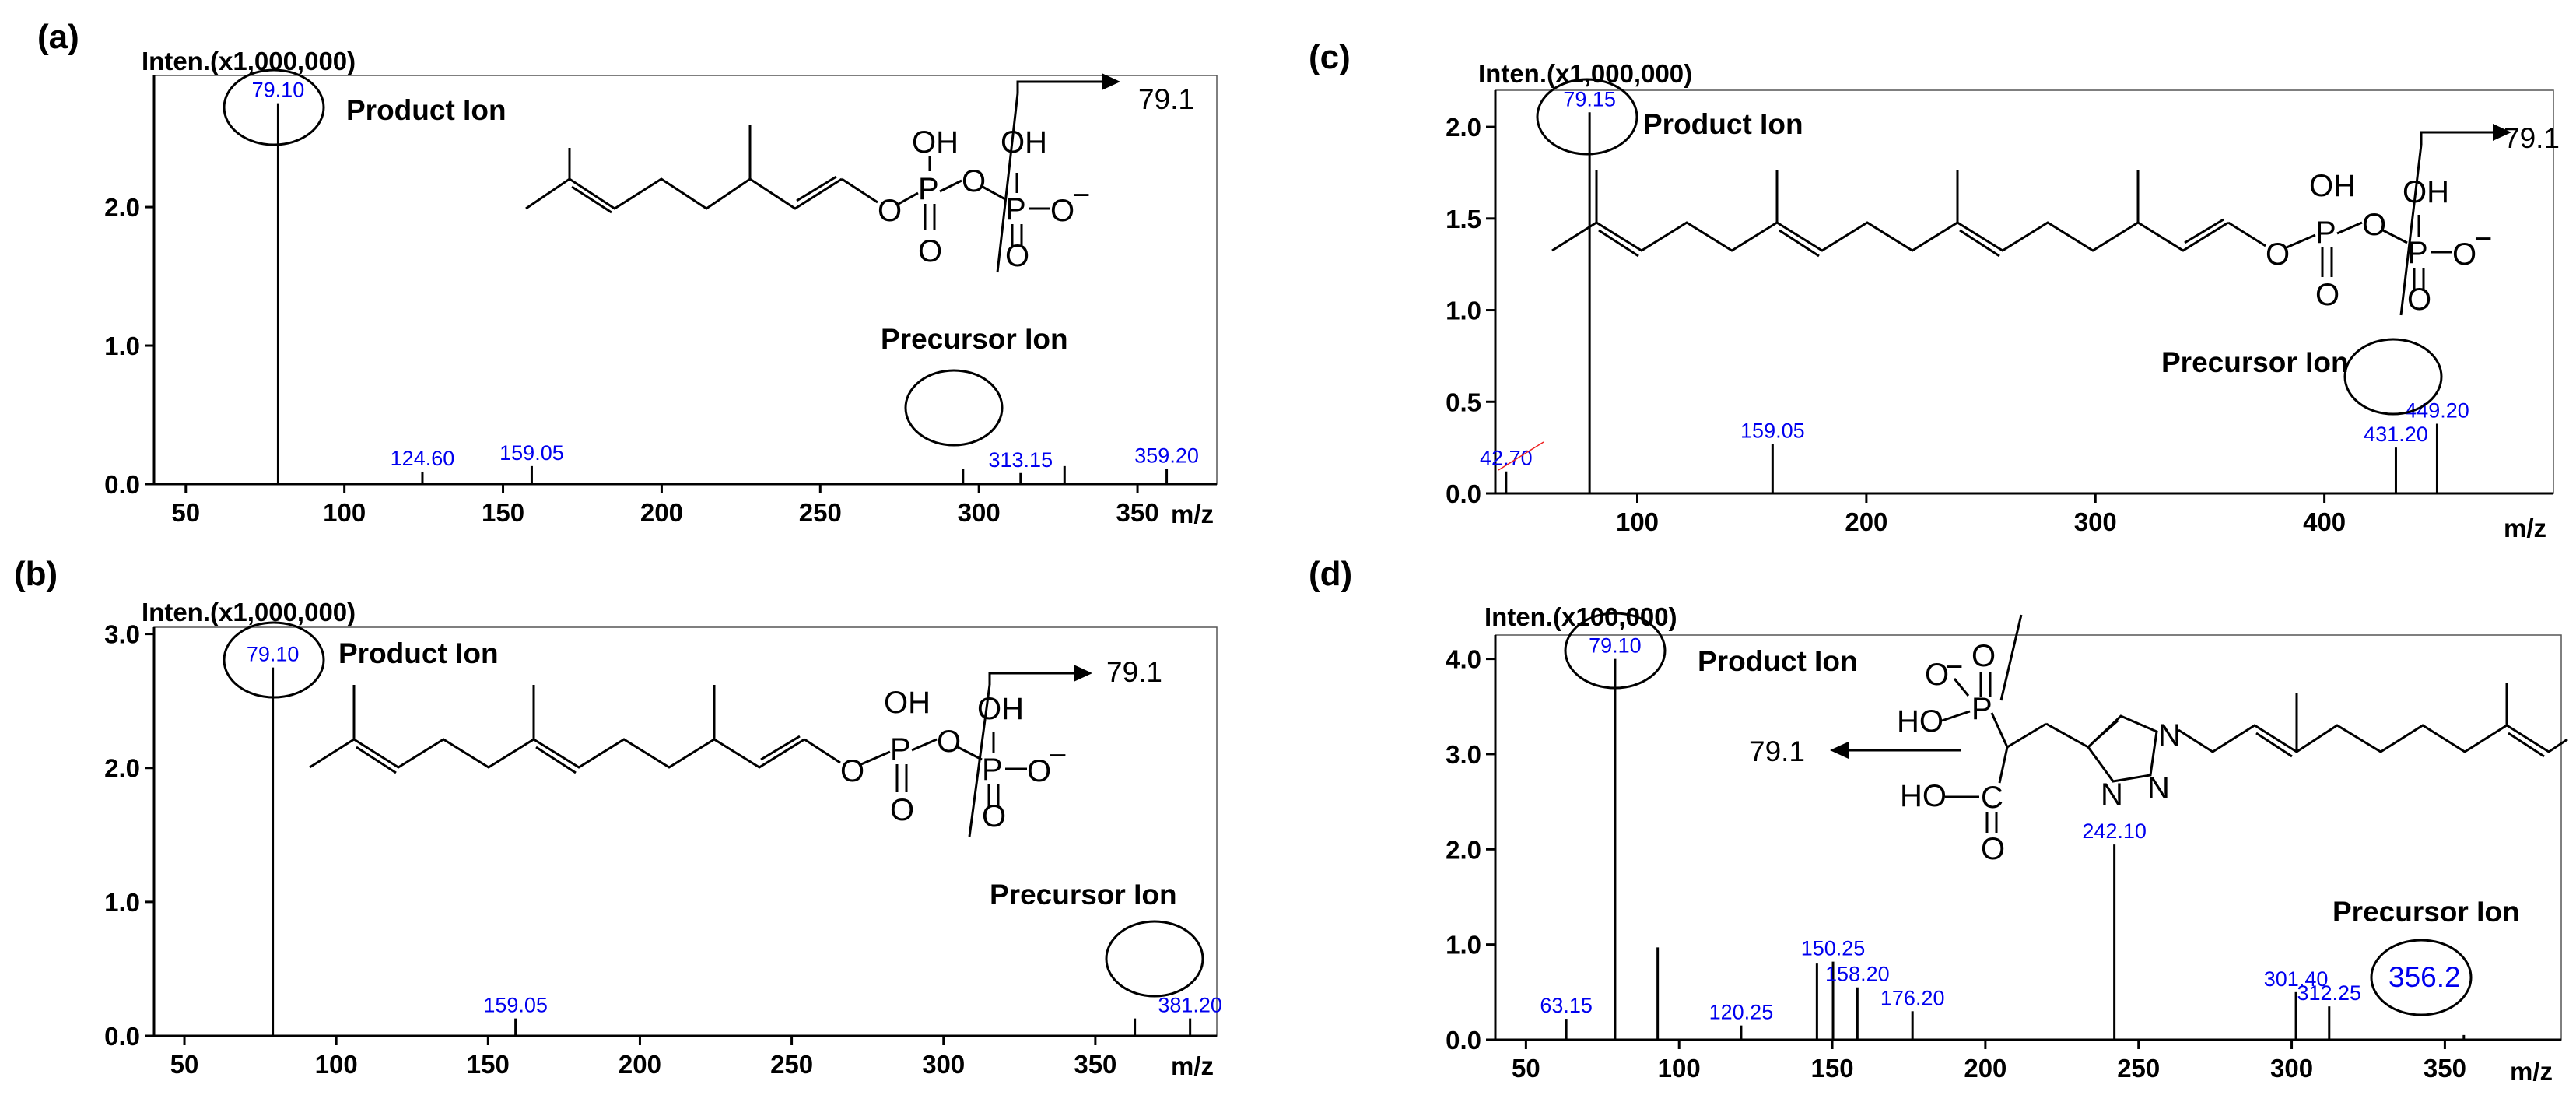 The image size is (2576, 1102). What do you see at coordinates (1954, 667) in the screenshot?
I see `charge-minus: −` at bounding box center [1954, 667].